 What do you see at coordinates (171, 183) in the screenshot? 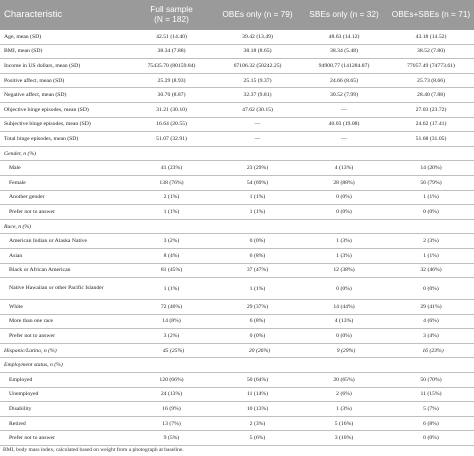
I see `table-cell: 138 (76%)` at bounding box center [171, 183].